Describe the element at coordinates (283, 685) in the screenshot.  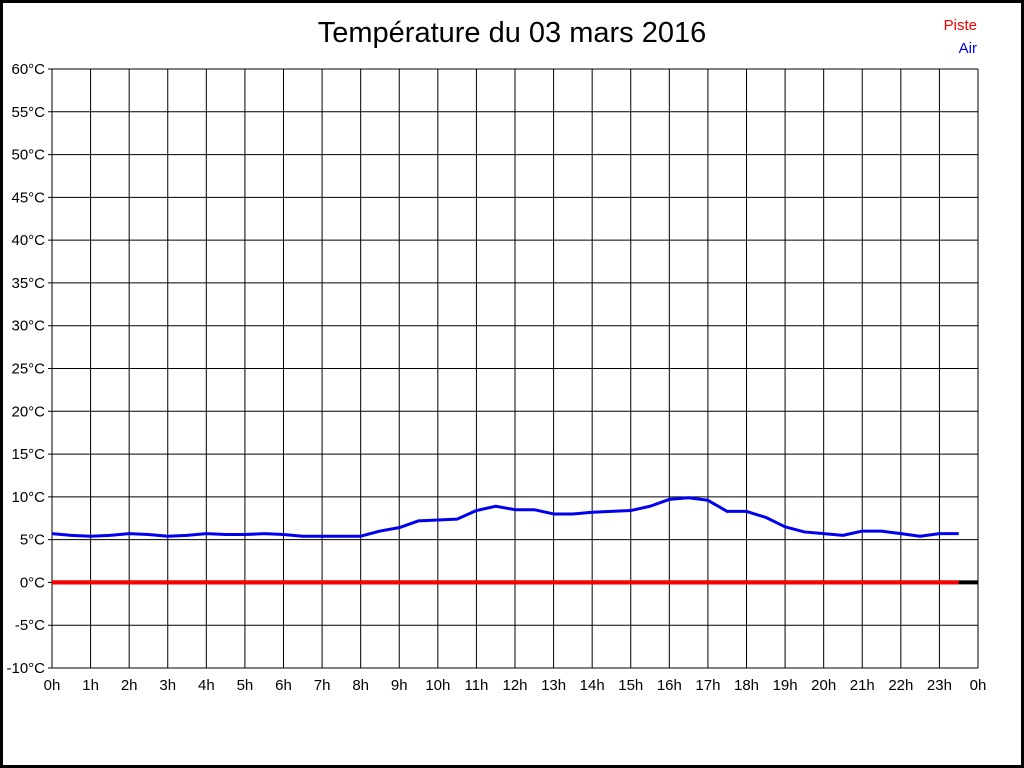
I see `x-tick-label: 6h` at that location.